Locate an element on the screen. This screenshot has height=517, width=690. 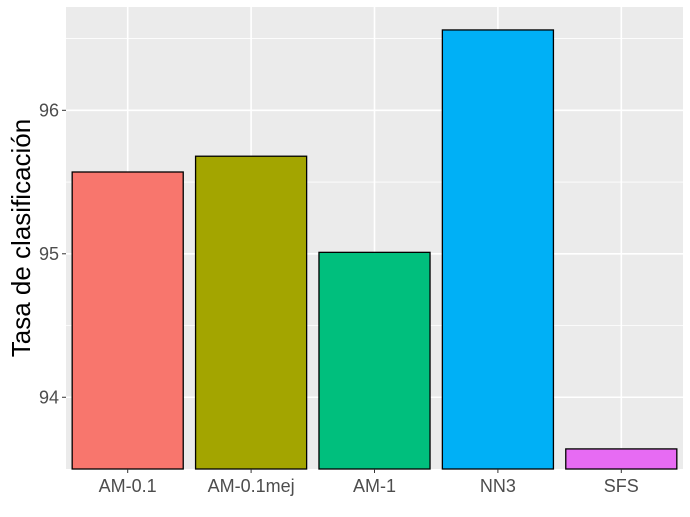
x-tick-label: NN3 is located at coordinates (498, 486).